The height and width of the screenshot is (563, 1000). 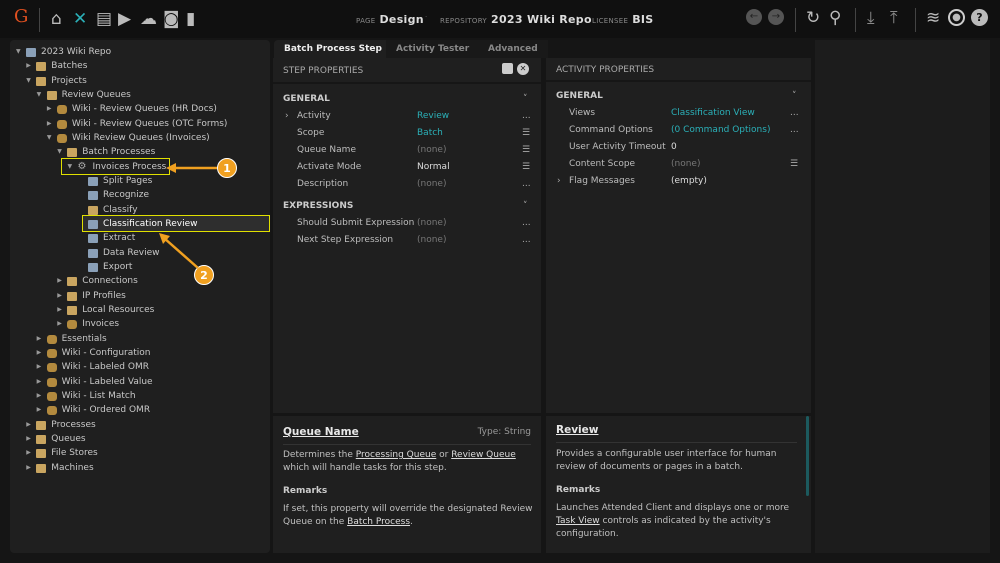 What do you see at coordinates (139, 181) in the screenshot?
I see `tree-item: Split Pages` at bounding box center [139, 181].